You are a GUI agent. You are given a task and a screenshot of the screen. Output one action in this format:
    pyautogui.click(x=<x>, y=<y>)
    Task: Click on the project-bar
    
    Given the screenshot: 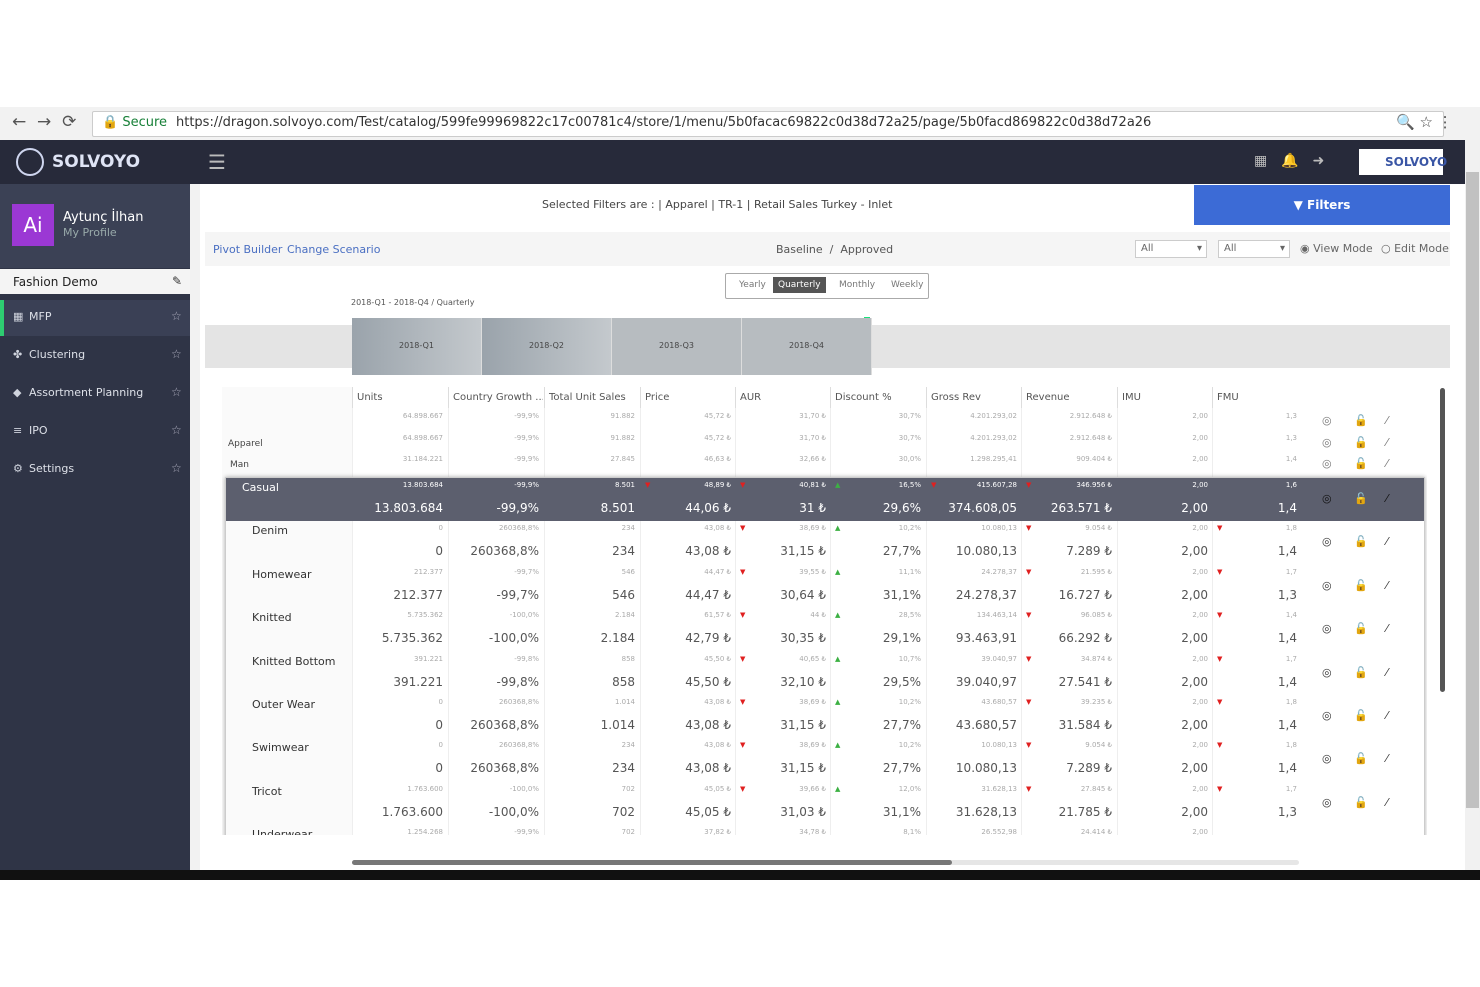 What is the action you would take?
    pyautogui.click(x=95, y=281)
    